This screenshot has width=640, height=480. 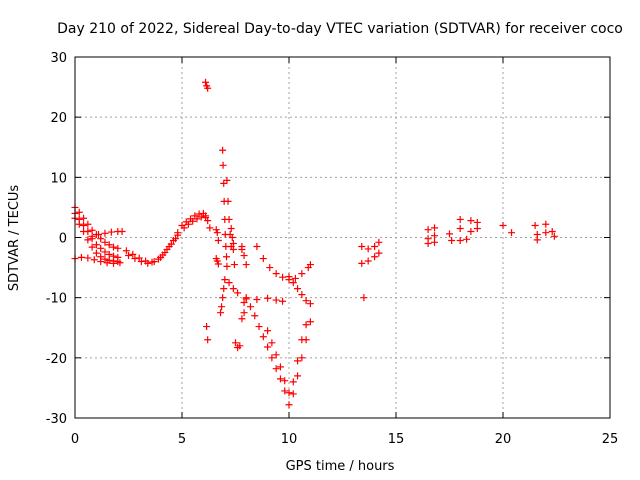 I want to click on x-tick-label: 15, so click(x=396, y=439).